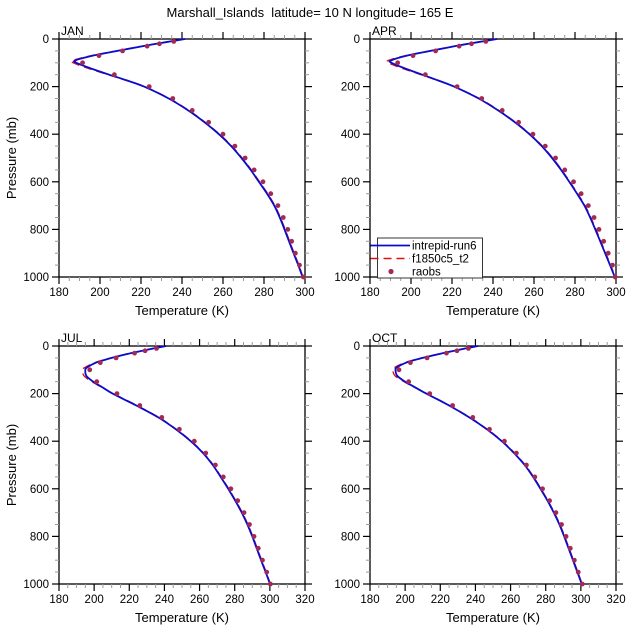  What do you see at coordinates (350, 230) in the screenshot?
I see `y-tick-label: 800` at bounding box center [350, 230].